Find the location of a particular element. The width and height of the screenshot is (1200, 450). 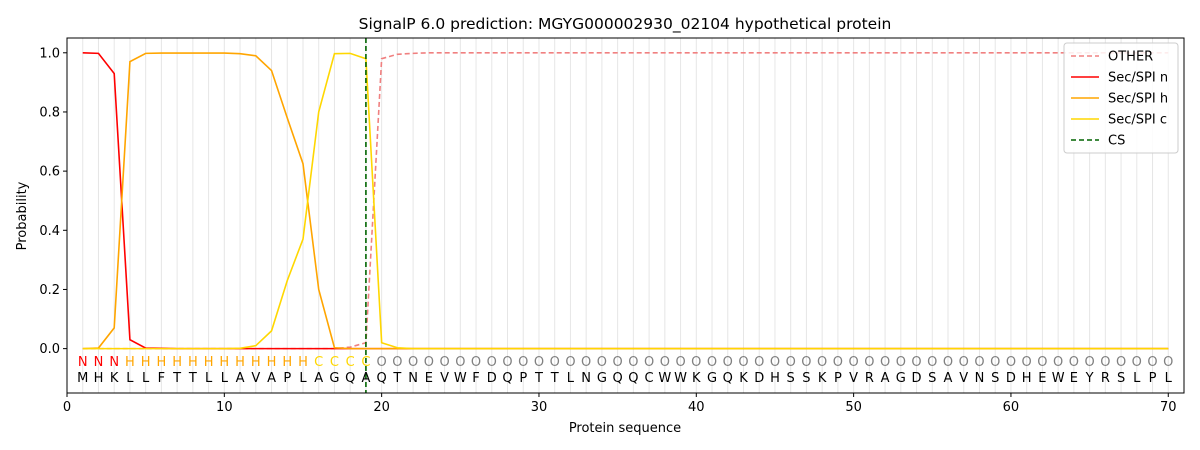

x-tick-label: 50 is located at coordinates (853, 407).